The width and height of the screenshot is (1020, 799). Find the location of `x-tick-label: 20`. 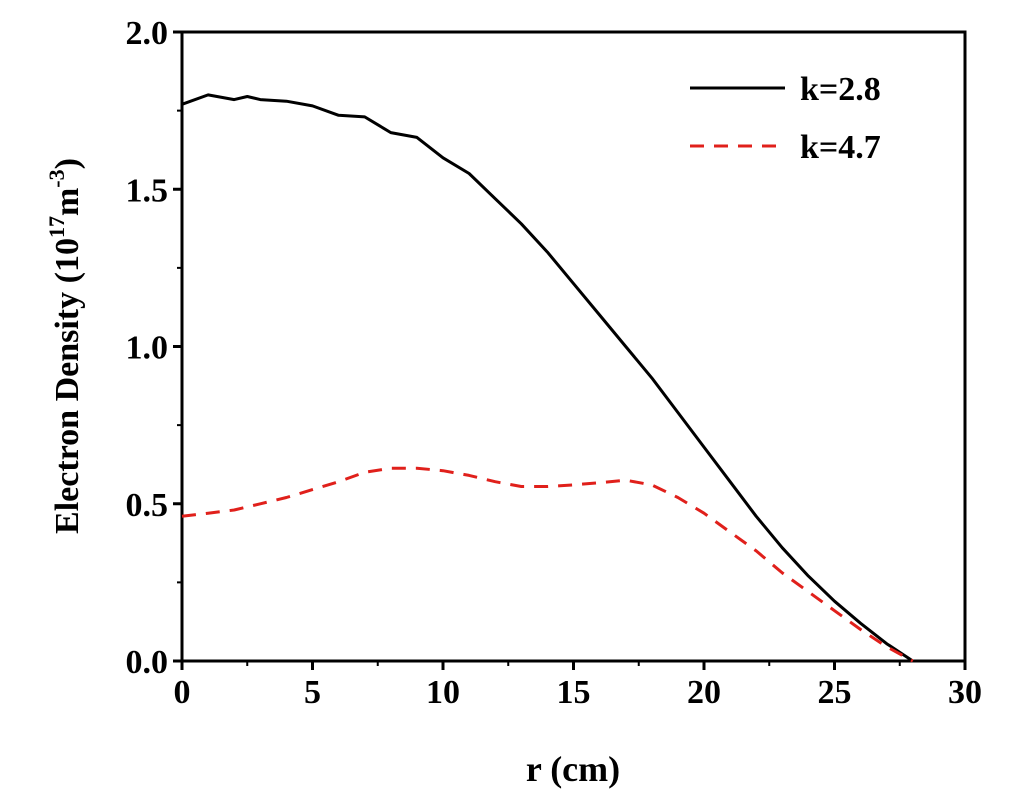

x-tick-label: 20 is located at coordinates (704, 692).